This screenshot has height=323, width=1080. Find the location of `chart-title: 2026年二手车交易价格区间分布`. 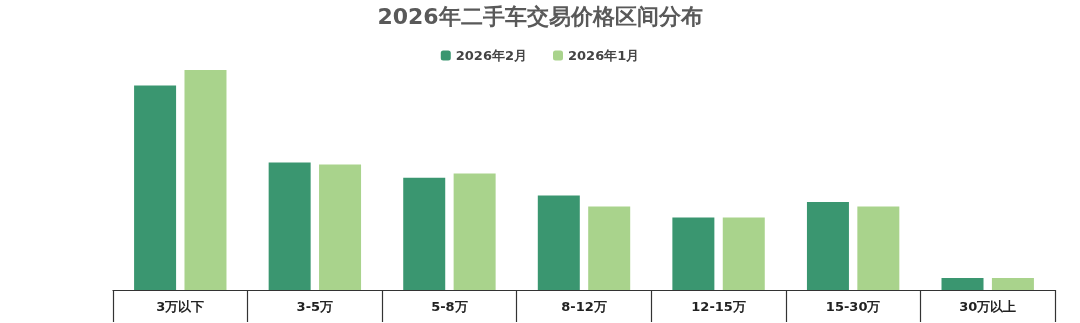

chart-title: 2026年二手车交易价格区间分布 is located at coordinates (540, 16).